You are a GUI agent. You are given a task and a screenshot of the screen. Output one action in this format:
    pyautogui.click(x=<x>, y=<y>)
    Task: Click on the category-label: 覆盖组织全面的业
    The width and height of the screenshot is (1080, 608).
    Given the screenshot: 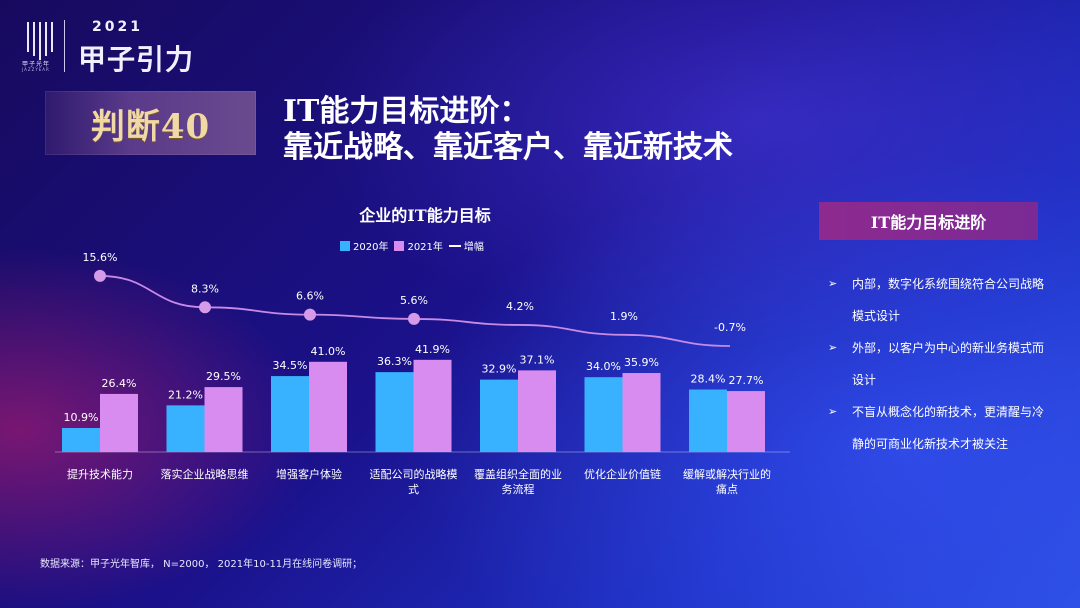 What is the action you would take?
    pyautogui.click(x=518, y=474)
    